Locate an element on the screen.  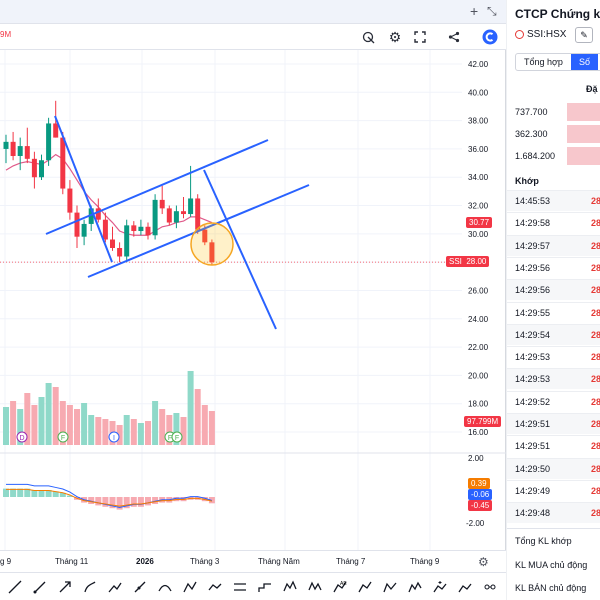
window-strip: + ⤡ is located at coordinates (253, 12).